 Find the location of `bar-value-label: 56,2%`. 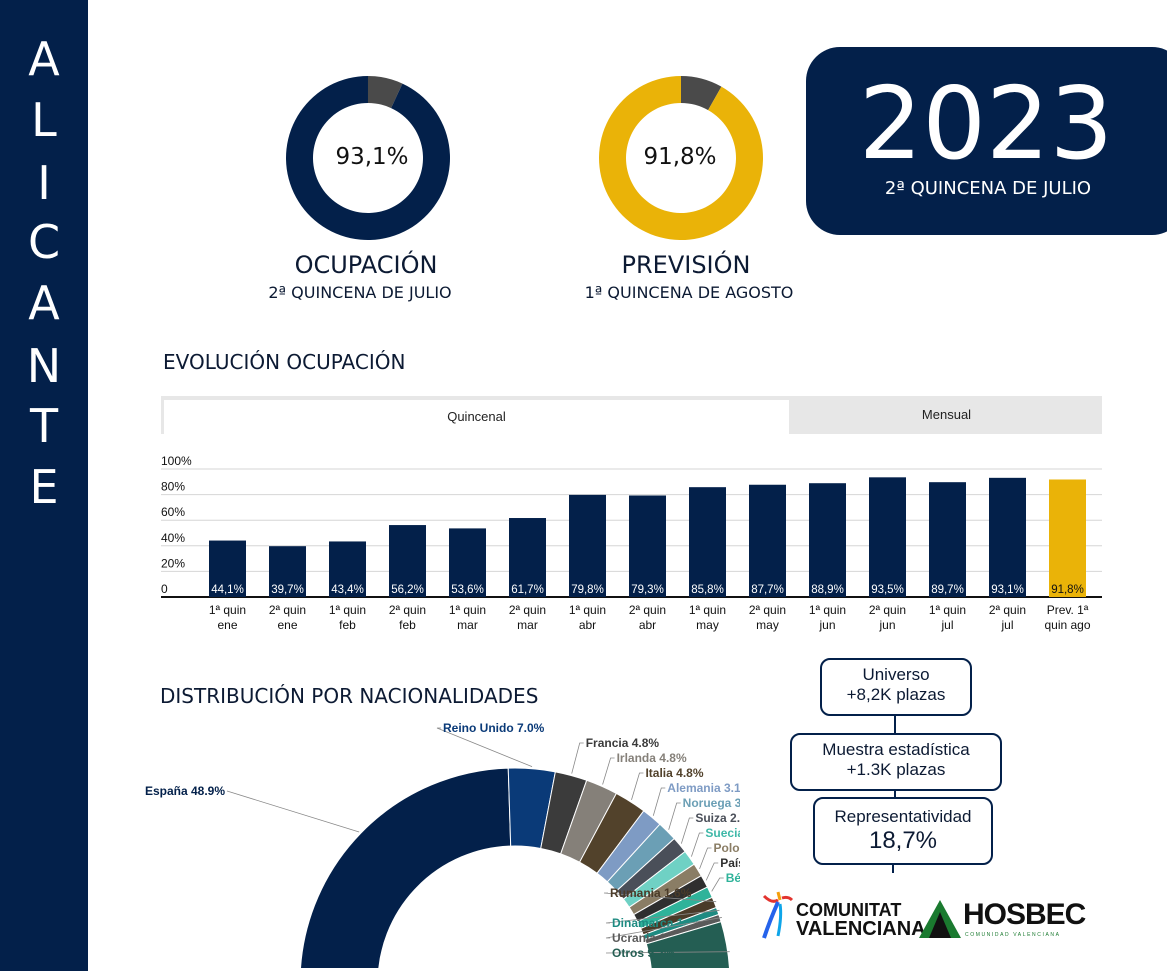

bar-value-label: 56,2% is located at coordinates (407, 590).